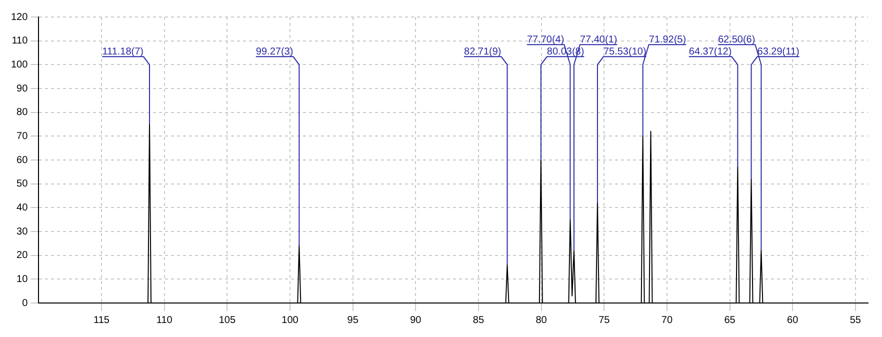  What do you see at coordinates (22, 208) in the screenshot?
I see `y-tick-label: 40` at bounding box center [22, 208].